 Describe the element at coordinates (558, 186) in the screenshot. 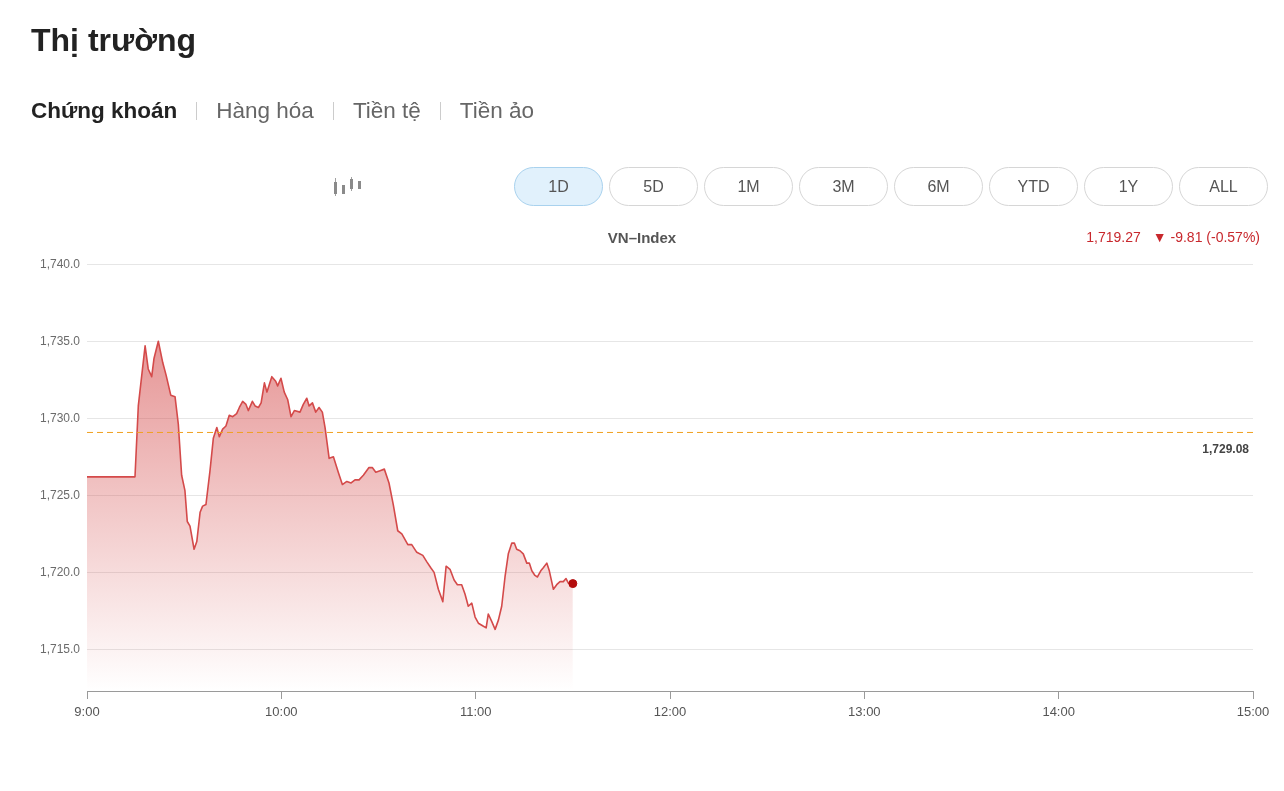

I see `range-button: 1D` at that location.